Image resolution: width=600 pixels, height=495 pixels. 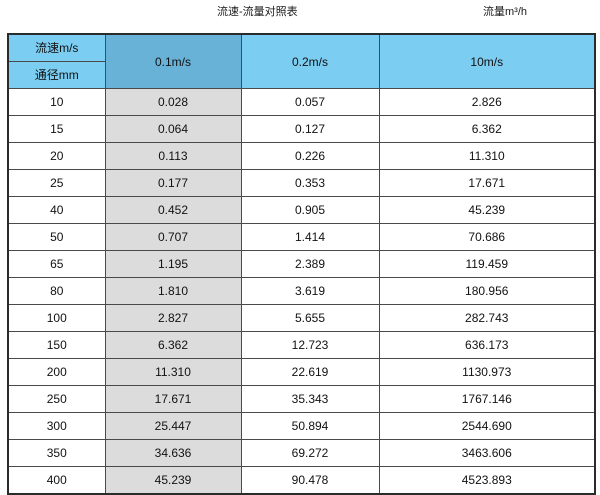 What do you see at coordinates (310, 345) in the screenshot?
I see `cell-flow-0-2: 12.723` at bounding box center [310, 345].